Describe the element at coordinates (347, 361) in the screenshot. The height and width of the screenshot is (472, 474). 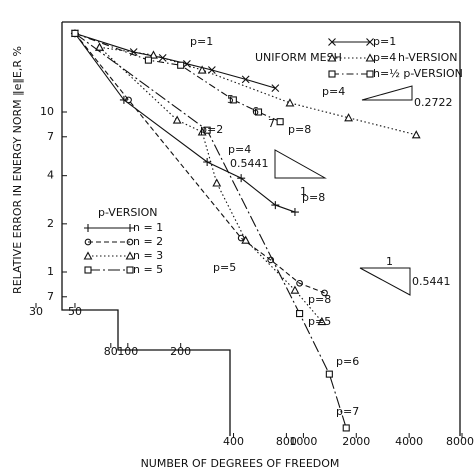
I see `annotation: p=6` at that location.